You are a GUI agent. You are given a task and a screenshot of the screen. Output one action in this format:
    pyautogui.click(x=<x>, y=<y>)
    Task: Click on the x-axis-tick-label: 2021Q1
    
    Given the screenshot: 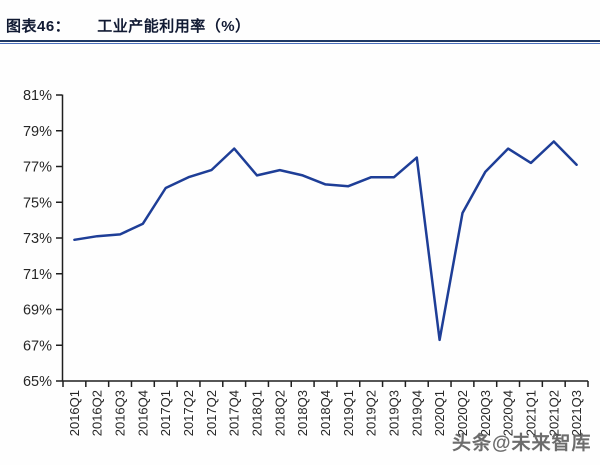 What is the action you would take?
    pyautogui.click(x=530, y=413)
    